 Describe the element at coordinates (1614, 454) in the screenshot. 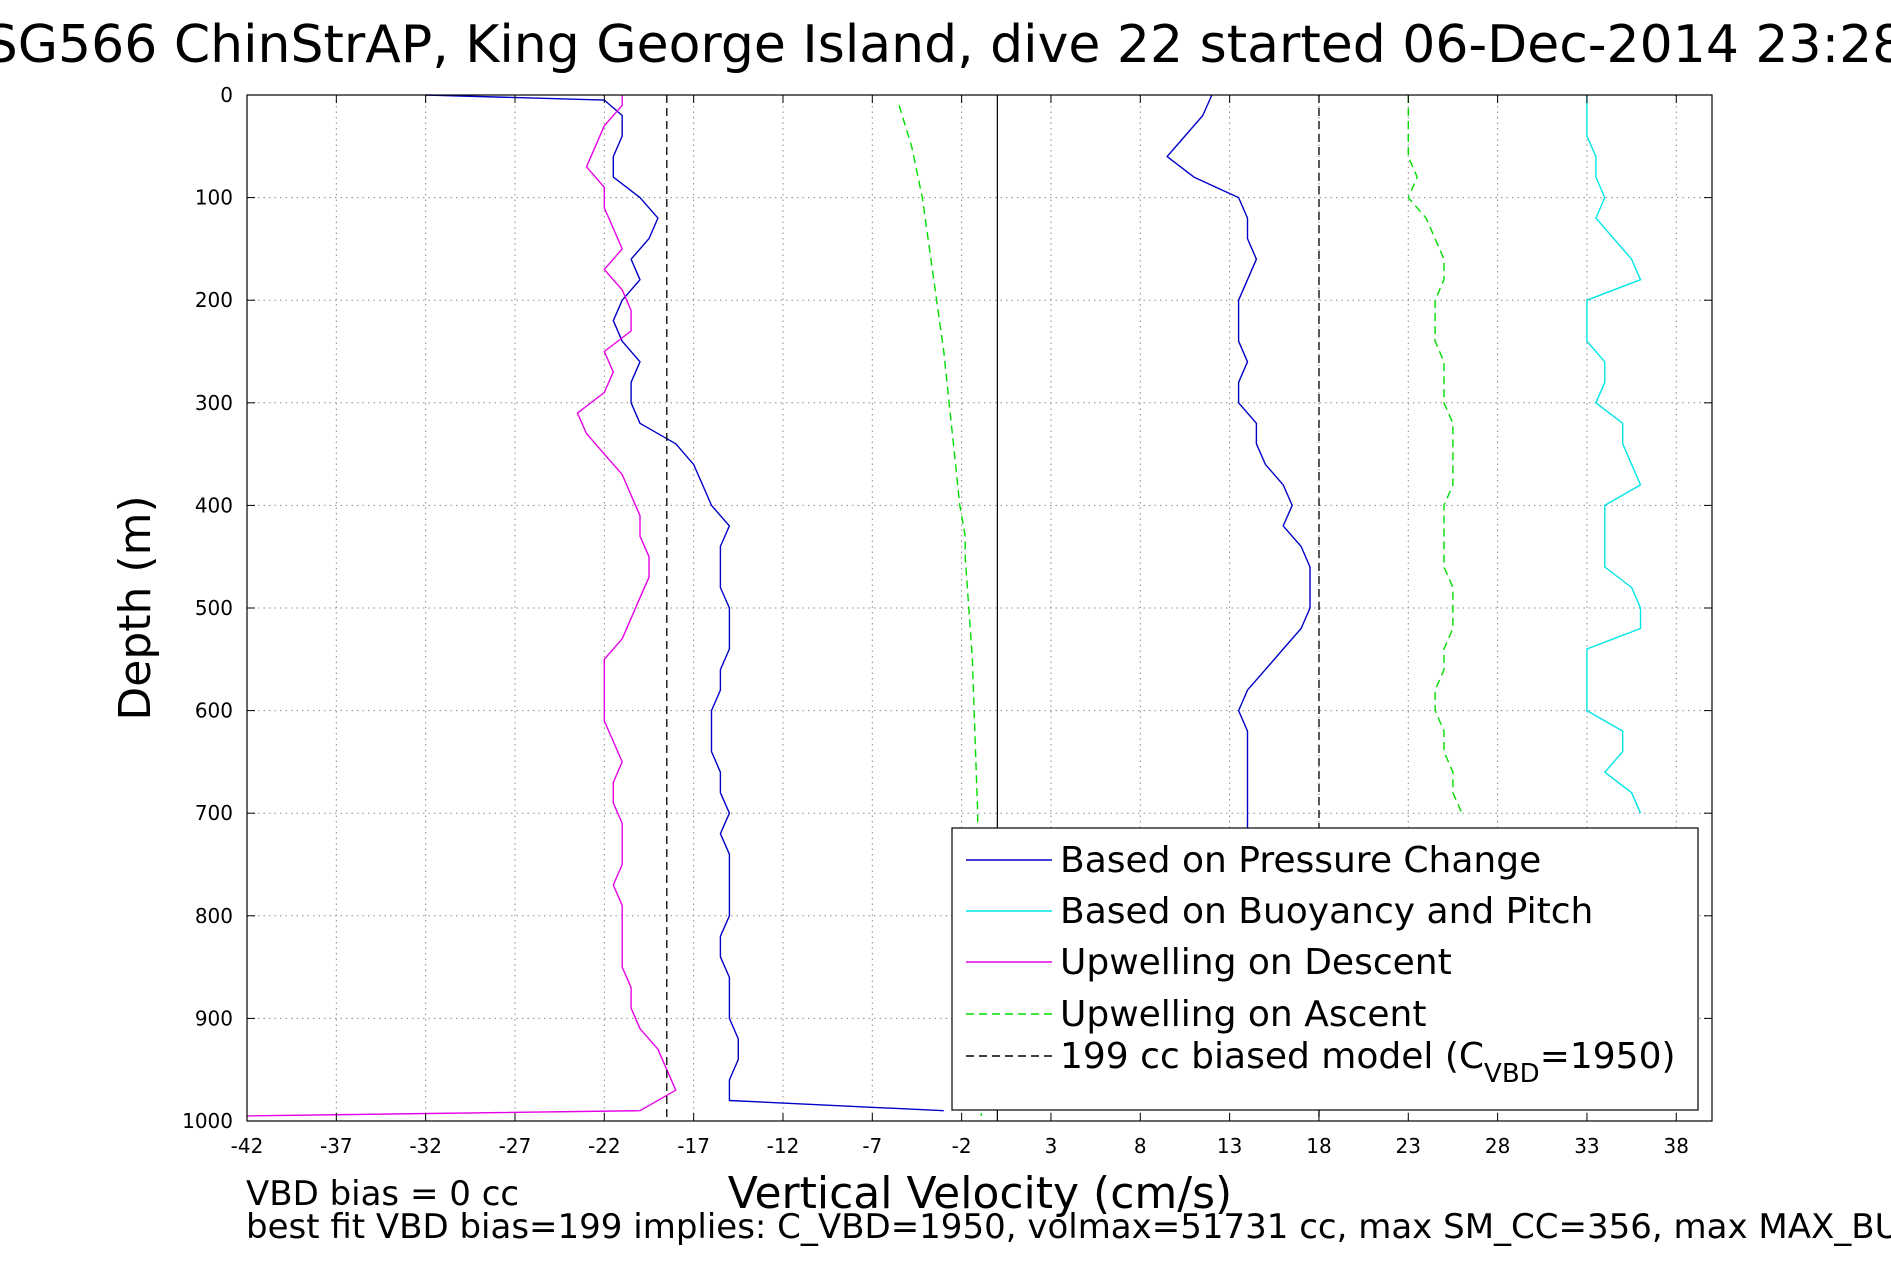

I see `series-based-on-buoyancy-and-pitch-line` at that location.